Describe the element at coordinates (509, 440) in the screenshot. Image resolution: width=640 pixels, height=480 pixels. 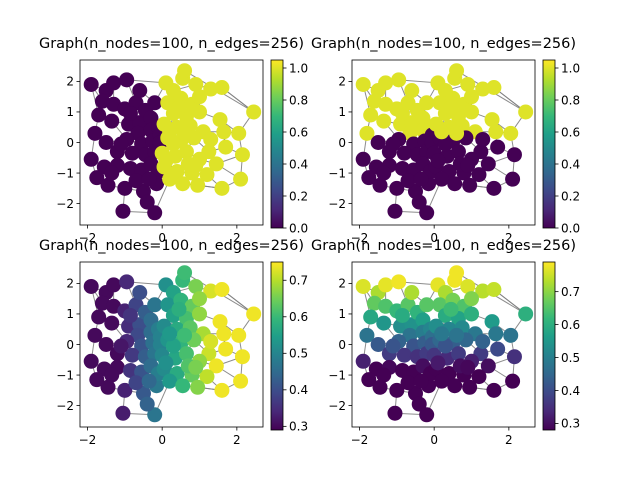
I see `x-tick-label: 2` at that location.